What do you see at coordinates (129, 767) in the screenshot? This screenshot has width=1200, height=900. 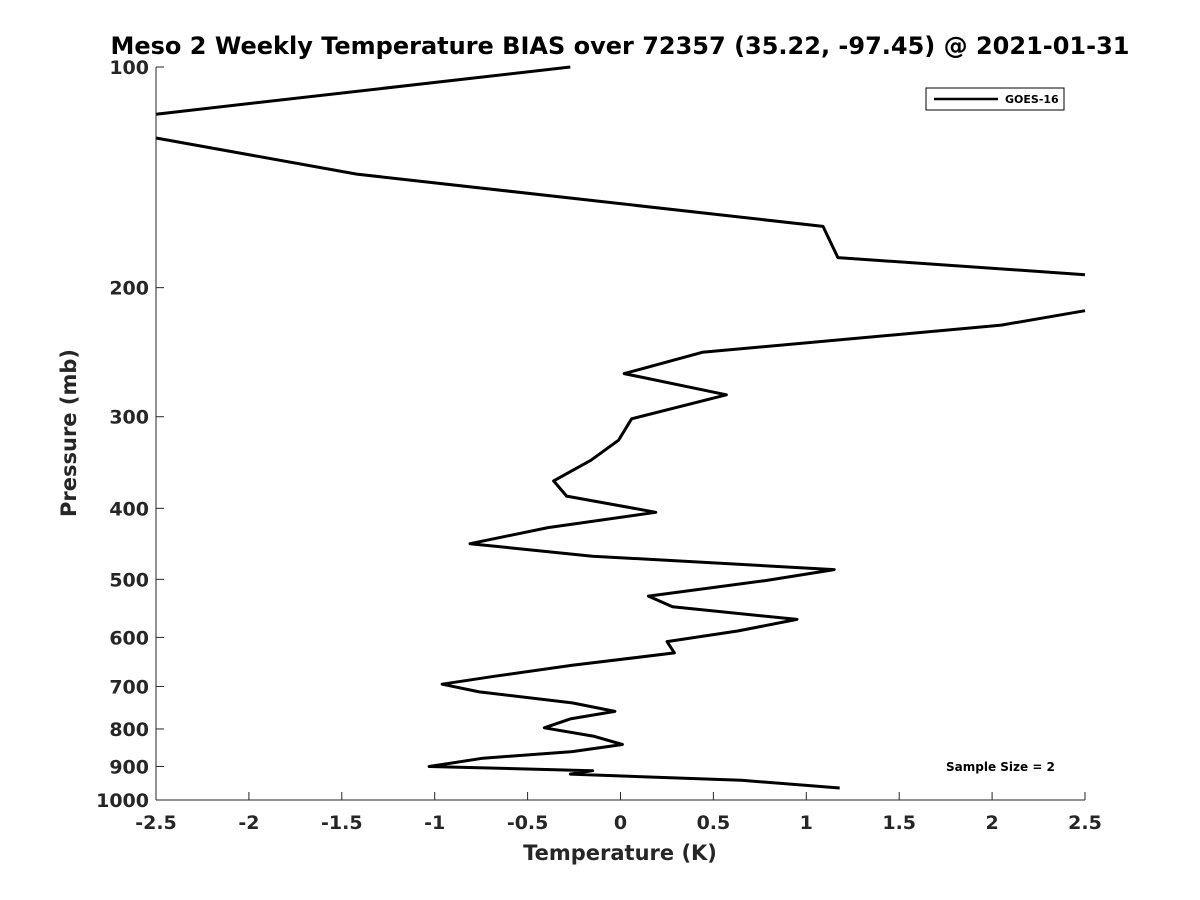 I see `y-tick-label: 900` at bounding box center [129, 767].